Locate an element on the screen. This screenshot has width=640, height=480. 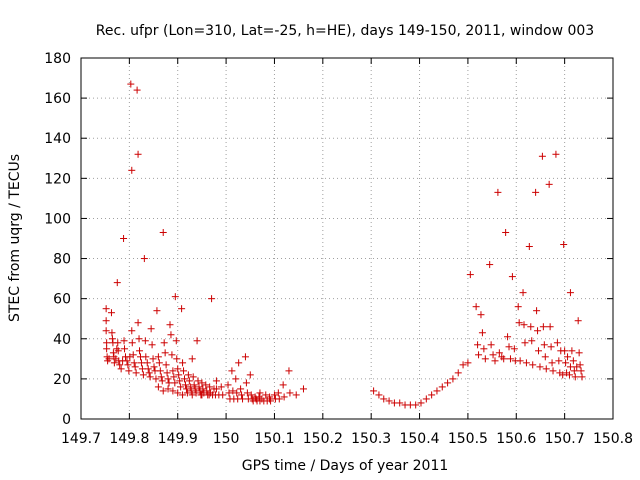
x-tick-label: 150.7 is located at coordinates (565, 439).